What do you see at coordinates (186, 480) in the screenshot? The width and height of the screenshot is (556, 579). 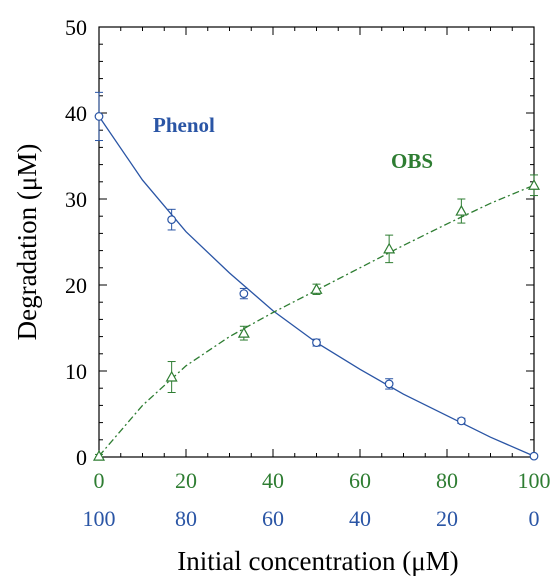 I see `x-tick-label-obs-scale: 20` at bounding box center [186, 480].